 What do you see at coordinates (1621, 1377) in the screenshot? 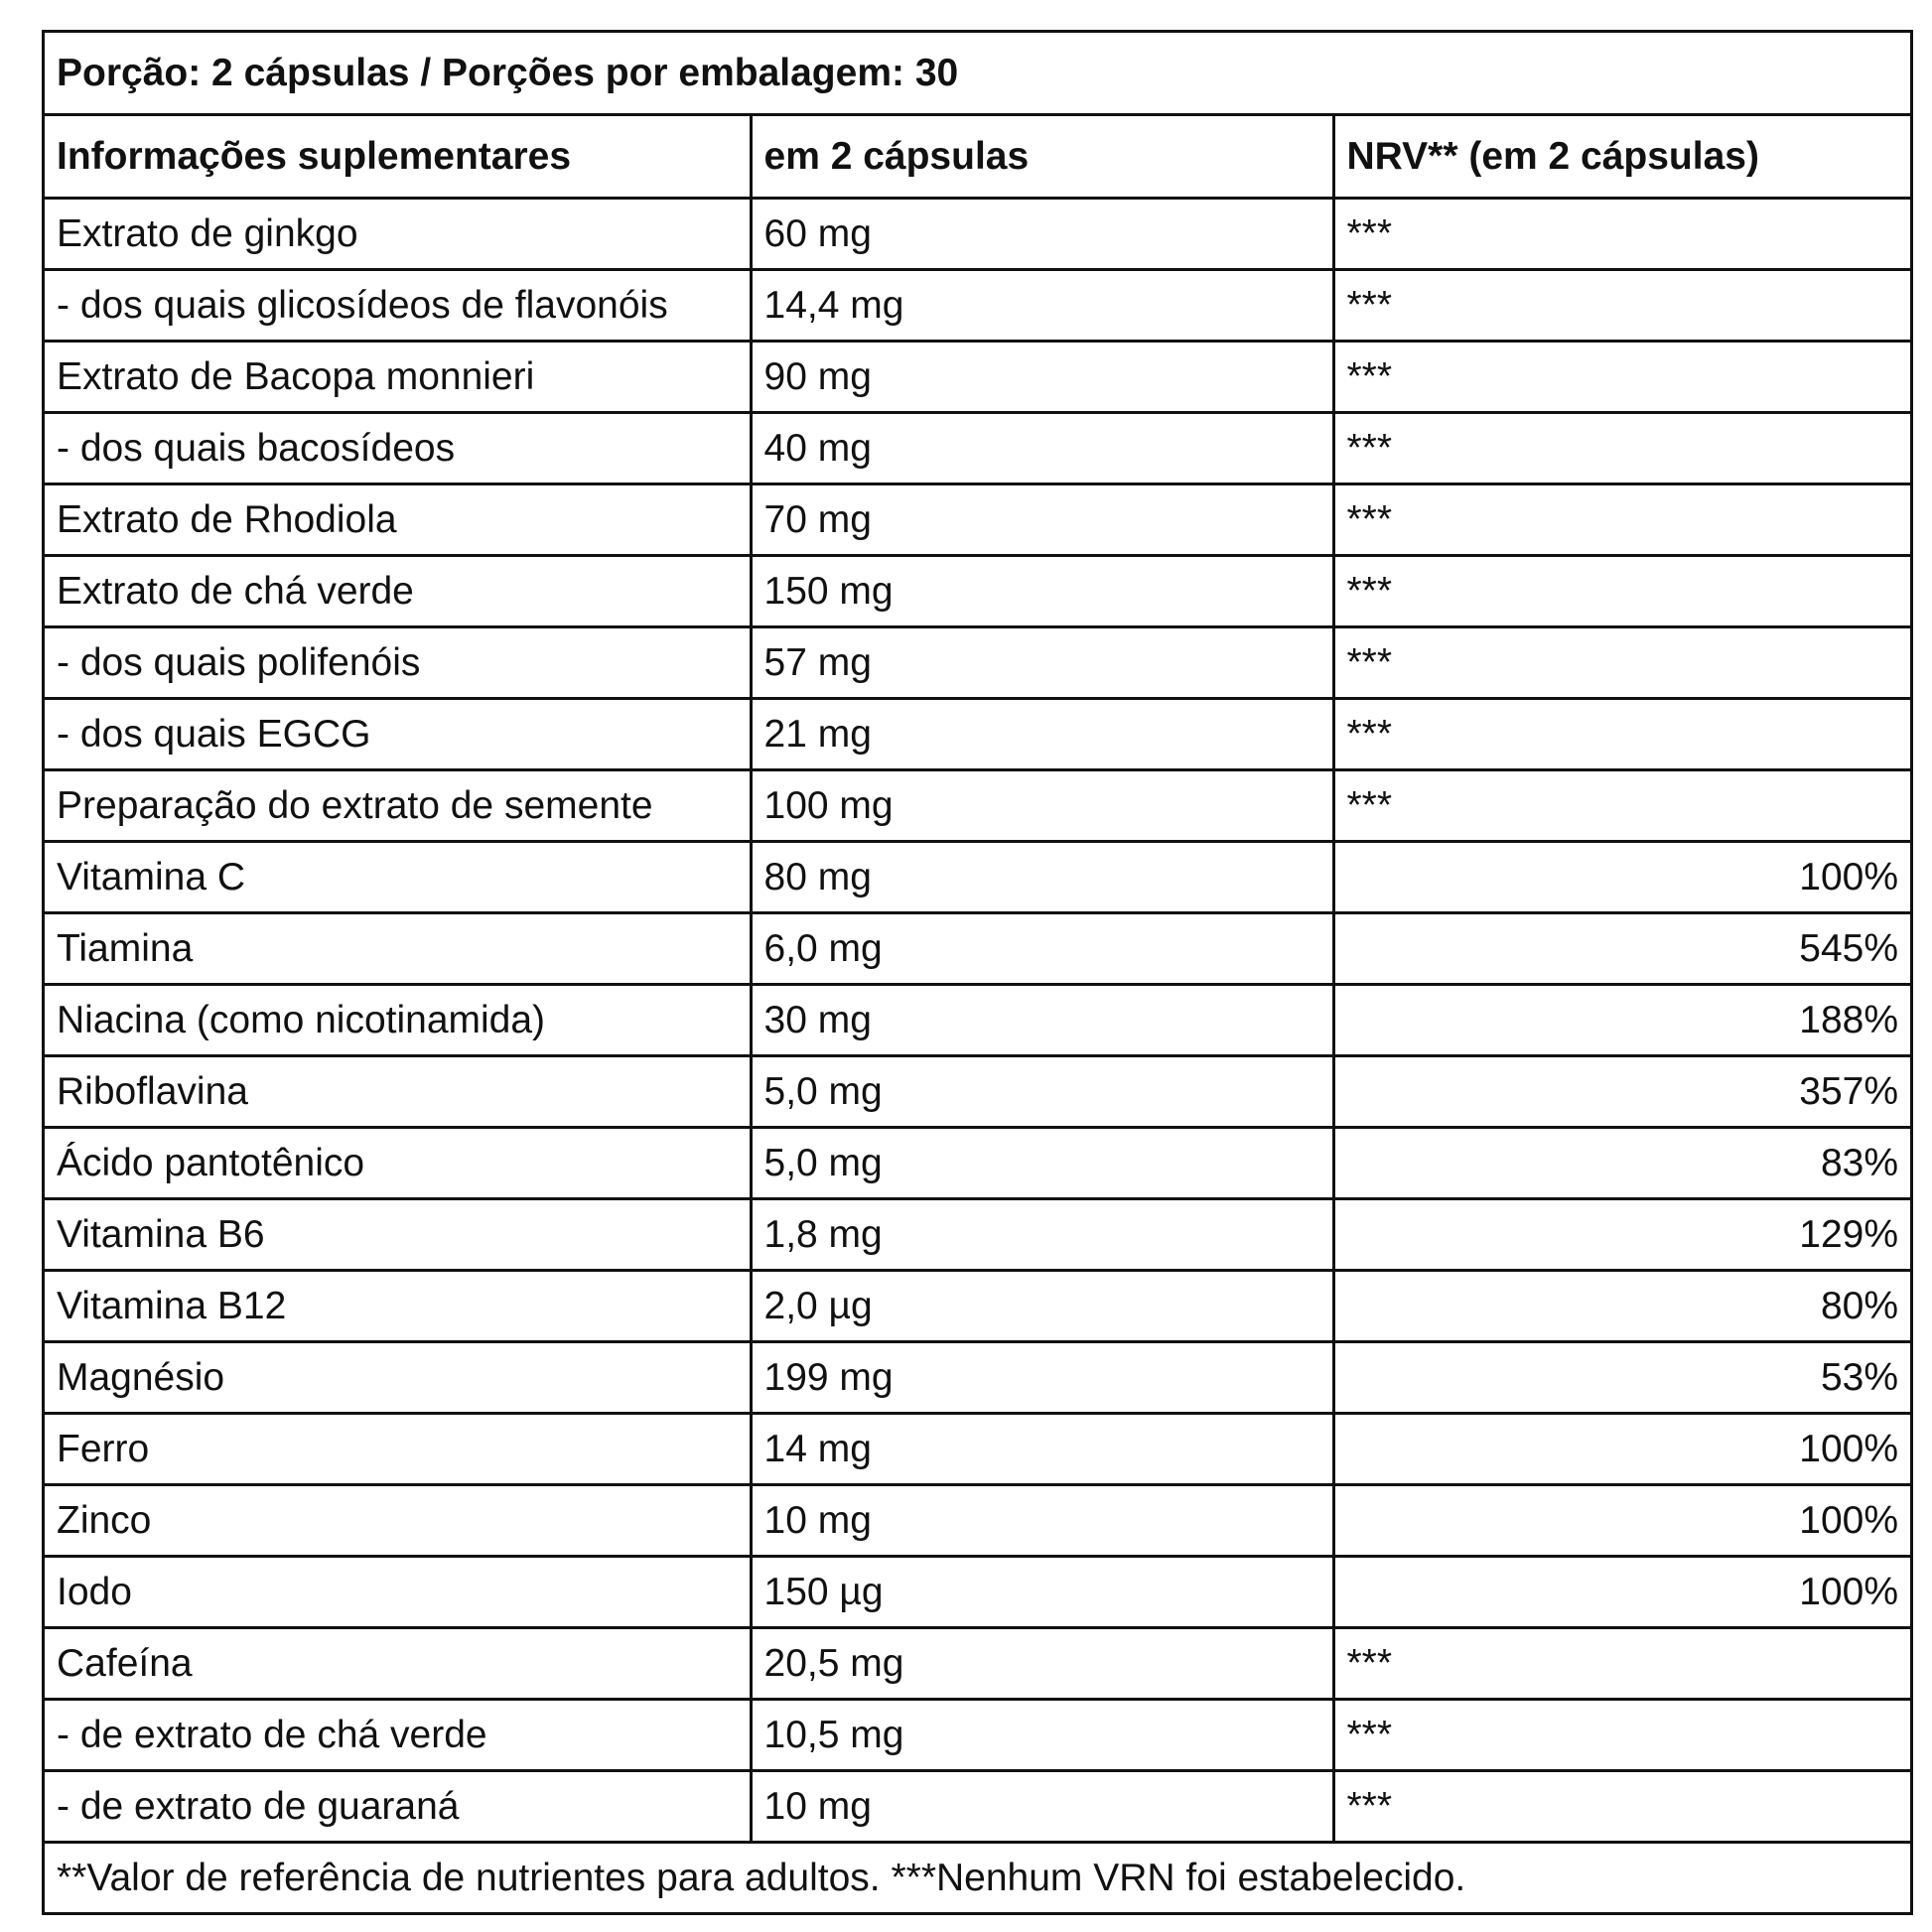
I see `nutrient-nrv: 53%` at bounding box center [1621, 1377].